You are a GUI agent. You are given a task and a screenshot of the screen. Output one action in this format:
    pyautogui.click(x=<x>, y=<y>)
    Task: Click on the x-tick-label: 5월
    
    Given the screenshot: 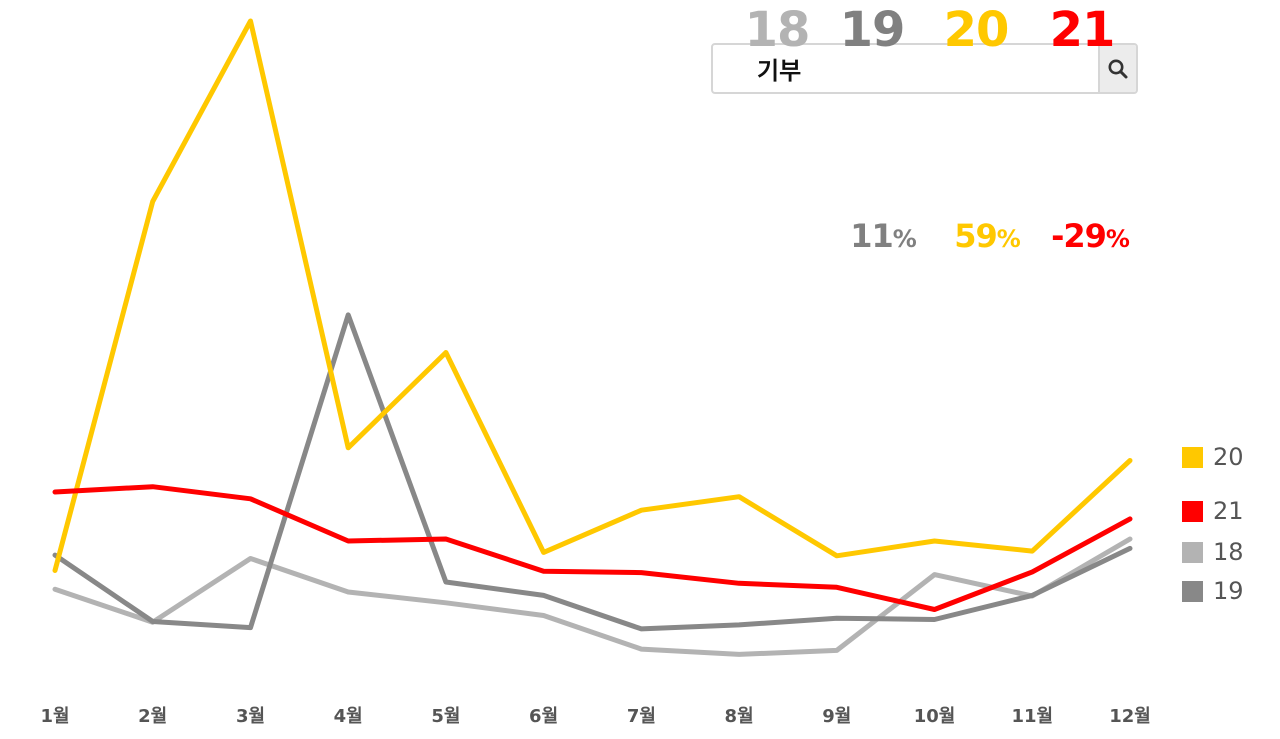 What is the action you would take?
    pyautogui.click(x=445, y=716)
    